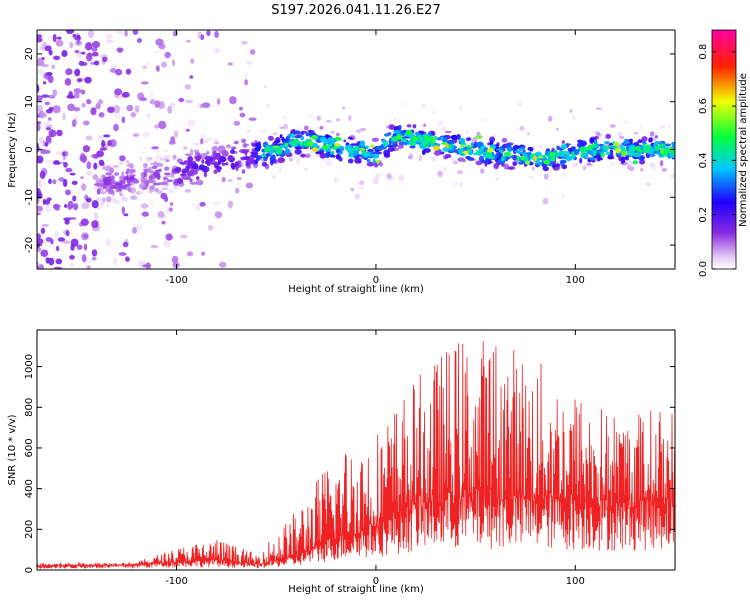  Describe the element at coordinates (355, 10) in the screenshot. I see `chart-title: S197.2026.041.11.26.E27` at that location.